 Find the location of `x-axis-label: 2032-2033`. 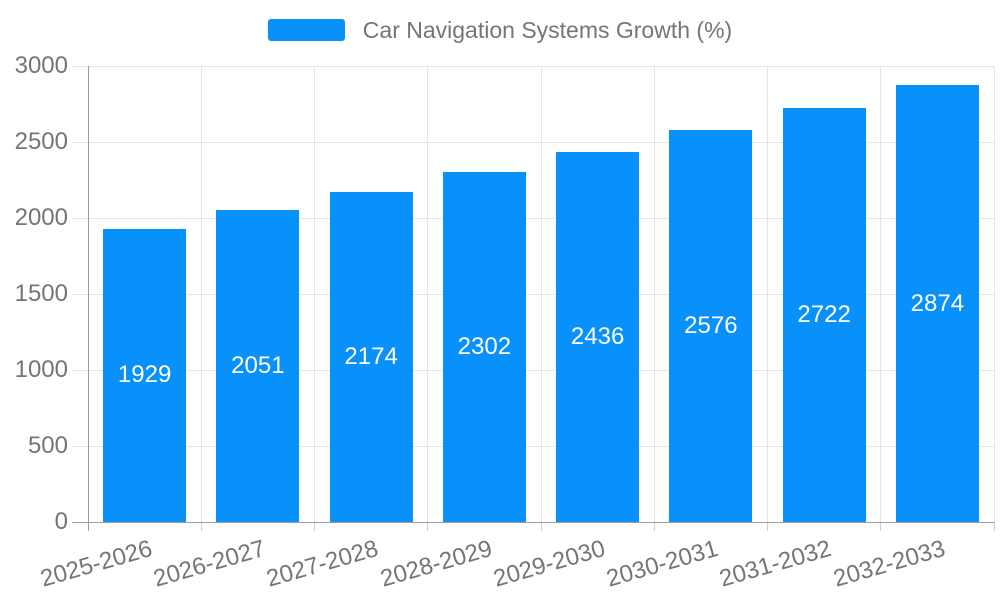

x-axis-label: 2032-2033 is located at coordinates (889, 564).